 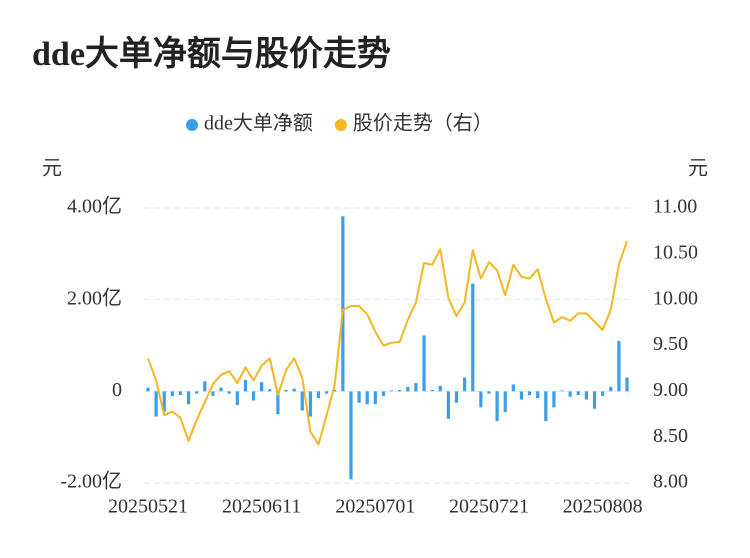 I want to click on y2-tick-label: 11.00, so click(x=675, y=207).